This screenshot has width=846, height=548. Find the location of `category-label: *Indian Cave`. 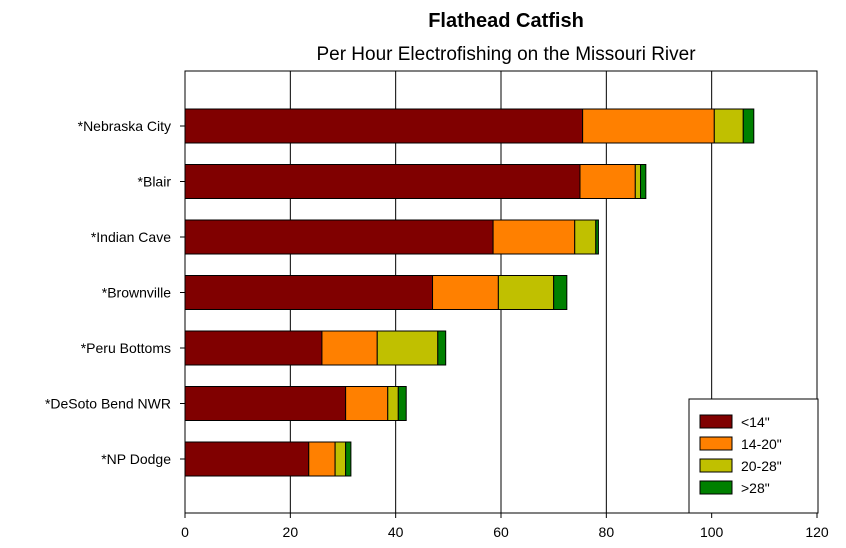

category-label: *Indian Cave is located at coordinates (131, 237).